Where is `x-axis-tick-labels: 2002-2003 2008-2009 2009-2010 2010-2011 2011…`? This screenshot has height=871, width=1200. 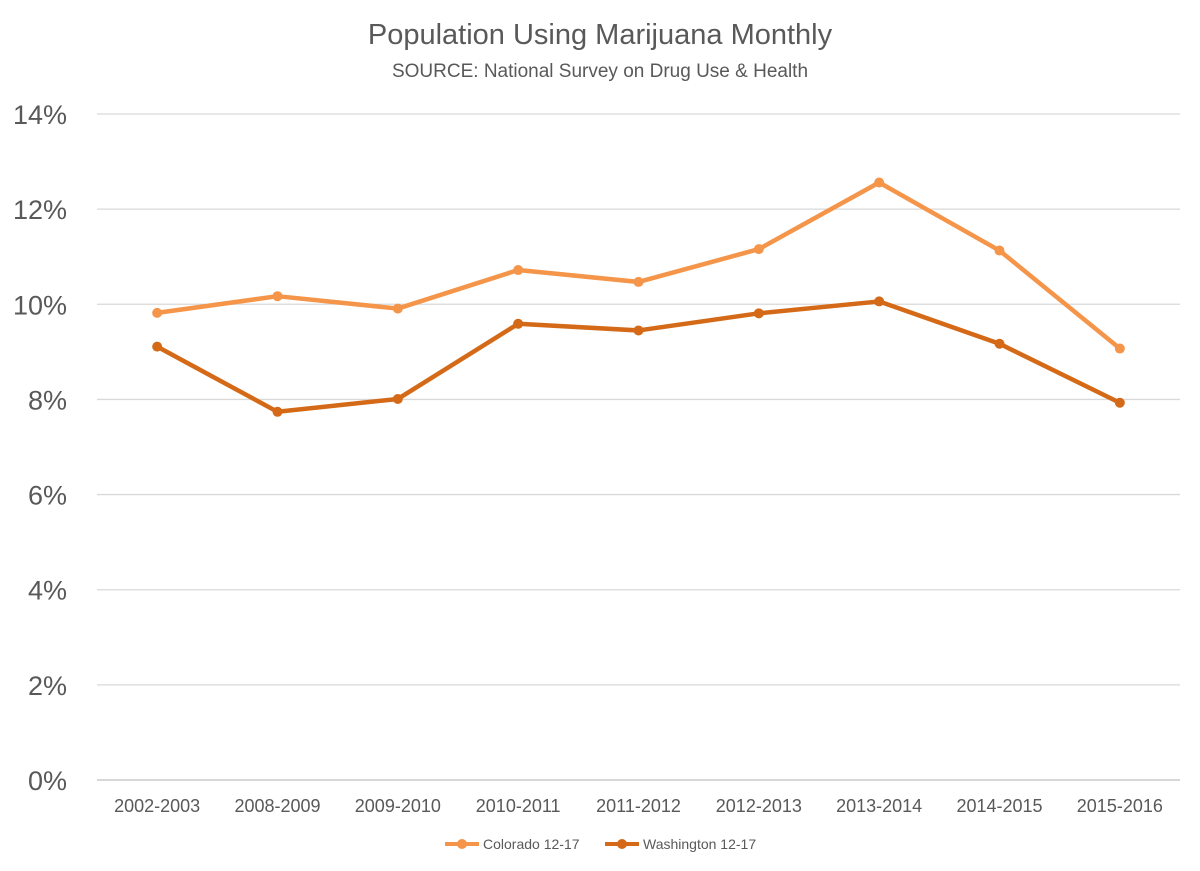
x-axis-tick-labels: 2002-2003 2008-2009 2009-2010 2010-2011 2011… is located at coordinates (638, 806).